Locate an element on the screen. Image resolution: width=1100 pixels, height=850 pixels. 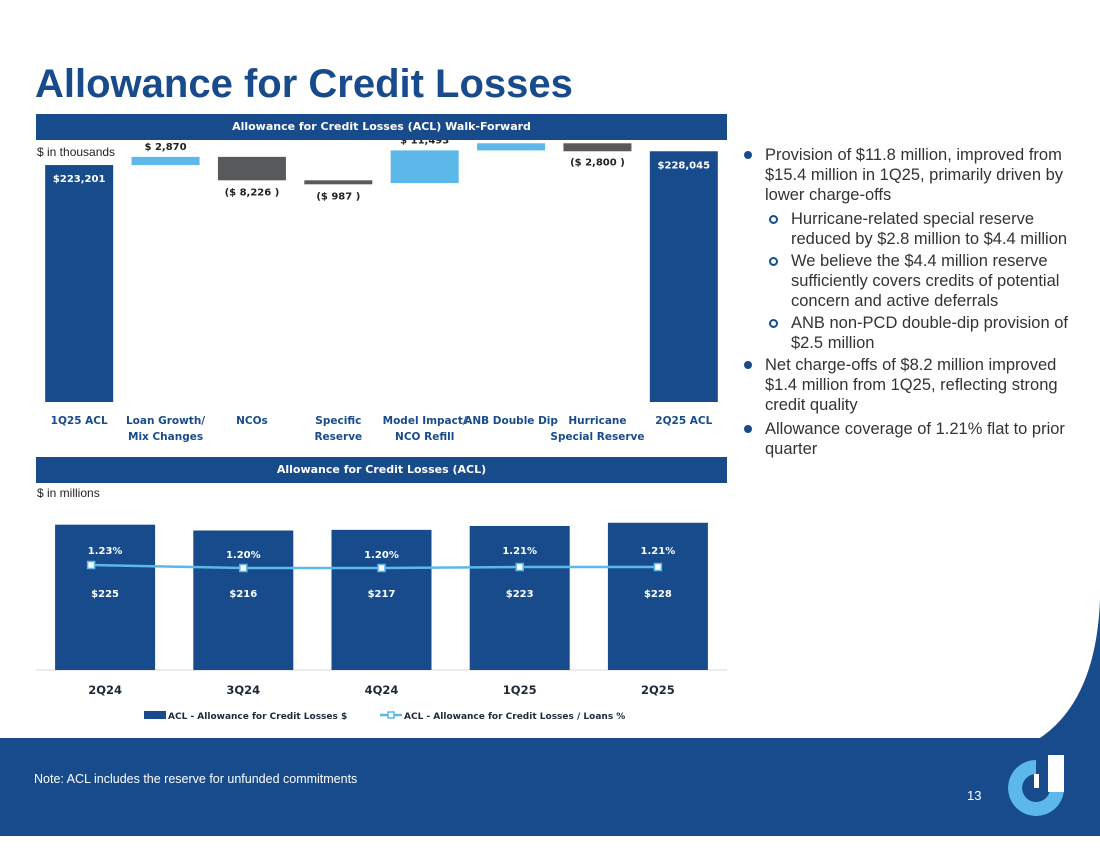
waterfall-category-label: 1Q25 ACL is located at coordinates (79, 421).